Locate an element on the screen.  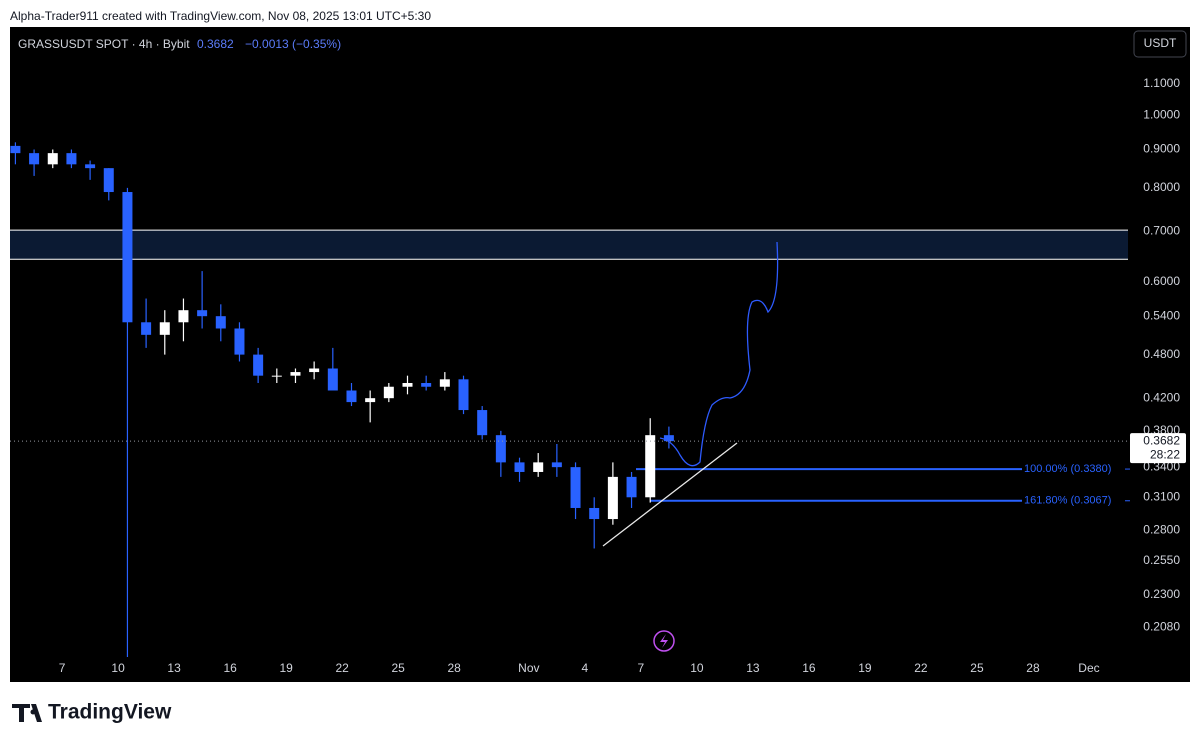
brand: TradingView is located at coordinates (110, 712).